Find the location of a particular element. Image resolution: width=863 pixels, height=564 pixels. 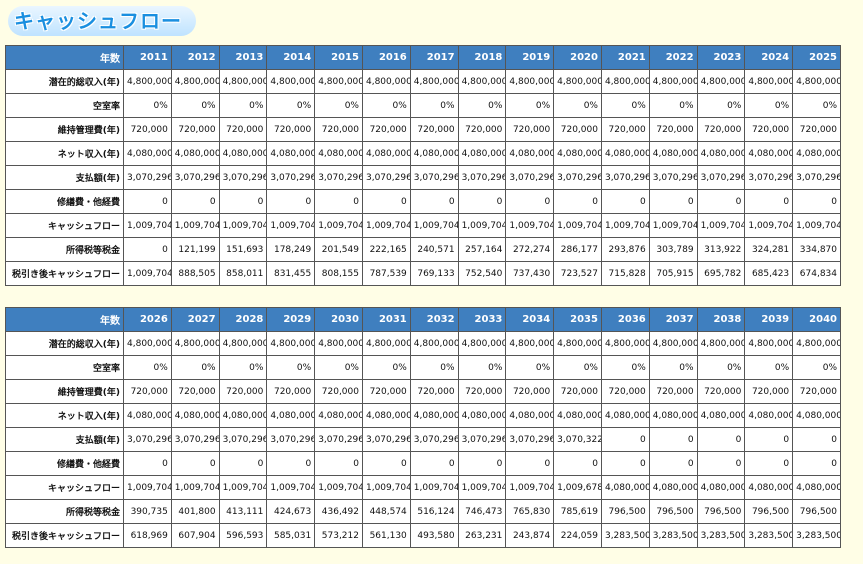

year-header: 2024 is located at coordinates (769, 57).